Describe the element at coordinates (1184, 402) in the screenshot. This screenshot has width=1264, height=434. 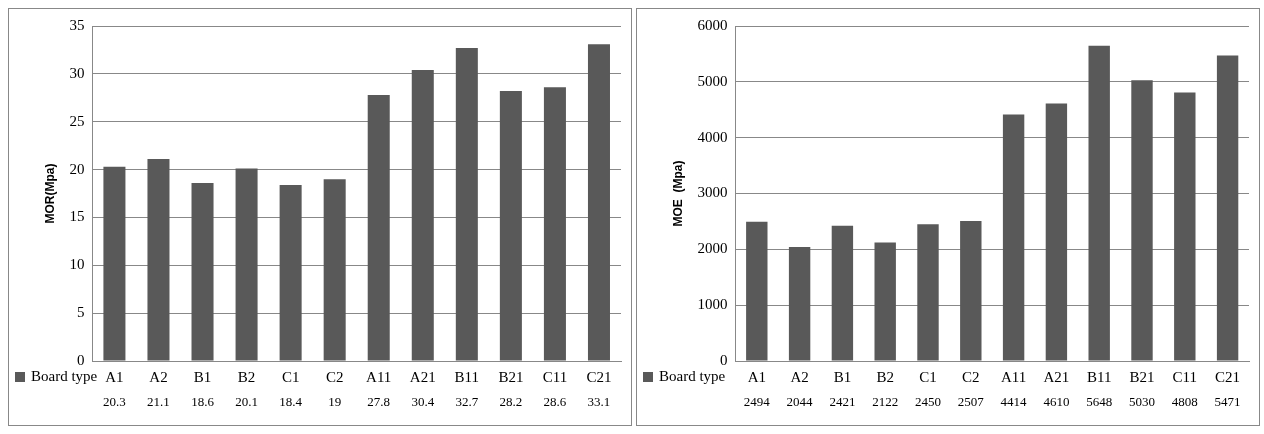
I see `data-label: 4808` at that location.